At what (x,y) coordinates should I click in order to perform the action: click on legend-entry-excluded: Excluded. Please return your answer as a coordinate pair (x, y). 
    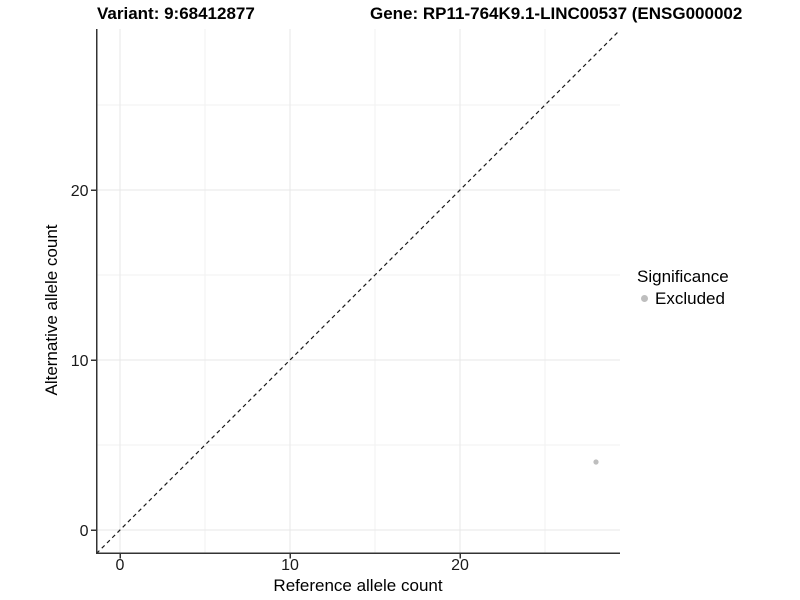
    Looking at the image, I should click on (683, 298).